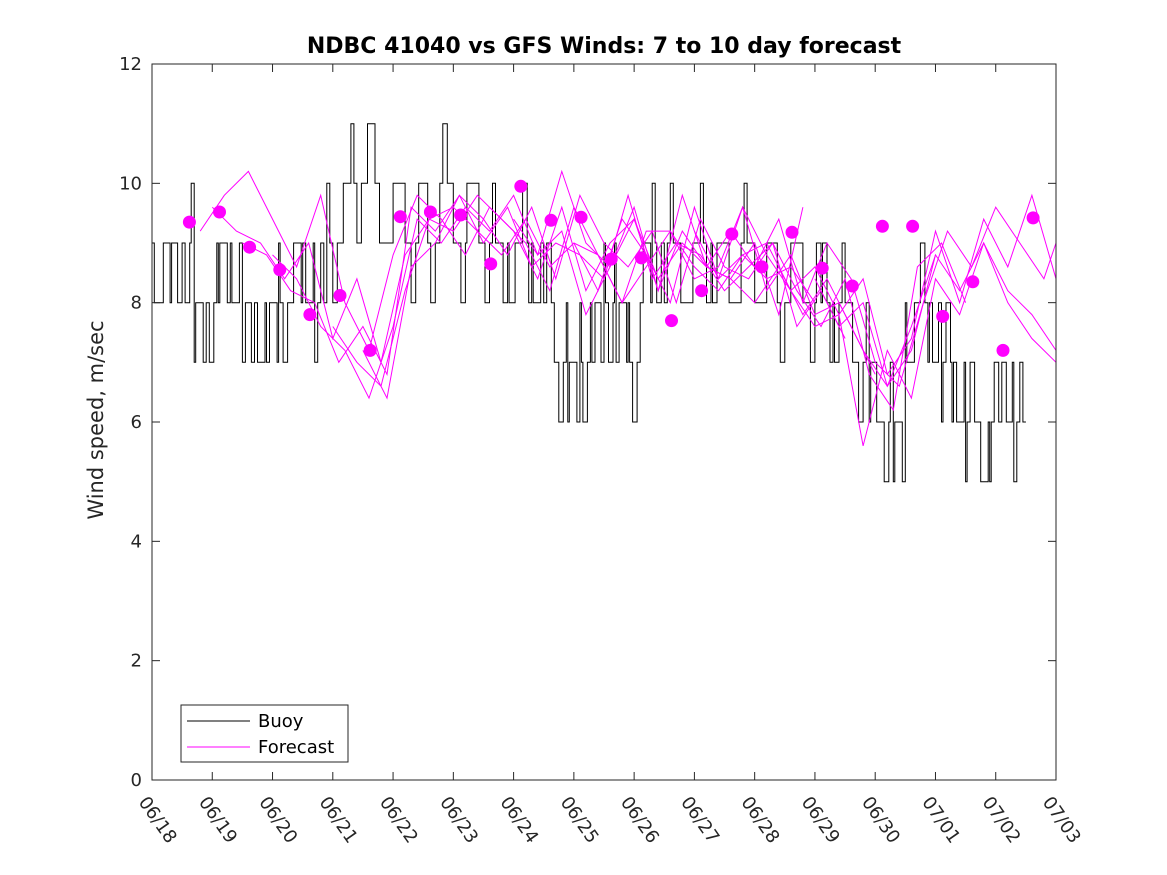 This screenshot has height=875, width=1167. Describe the element at coordinates (296, 747) in the screenshot. I see `legend-forecast-label: Forecast` at that location.